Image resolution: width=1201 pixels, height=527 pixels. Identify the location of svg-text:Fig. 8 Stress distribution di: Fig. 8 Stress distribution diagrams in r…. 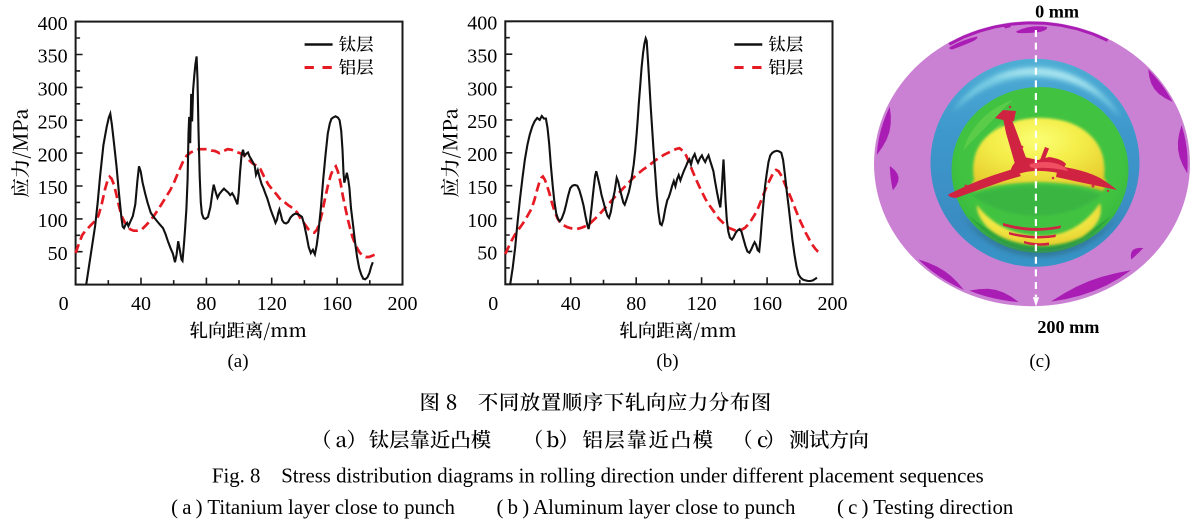
(598, 476).